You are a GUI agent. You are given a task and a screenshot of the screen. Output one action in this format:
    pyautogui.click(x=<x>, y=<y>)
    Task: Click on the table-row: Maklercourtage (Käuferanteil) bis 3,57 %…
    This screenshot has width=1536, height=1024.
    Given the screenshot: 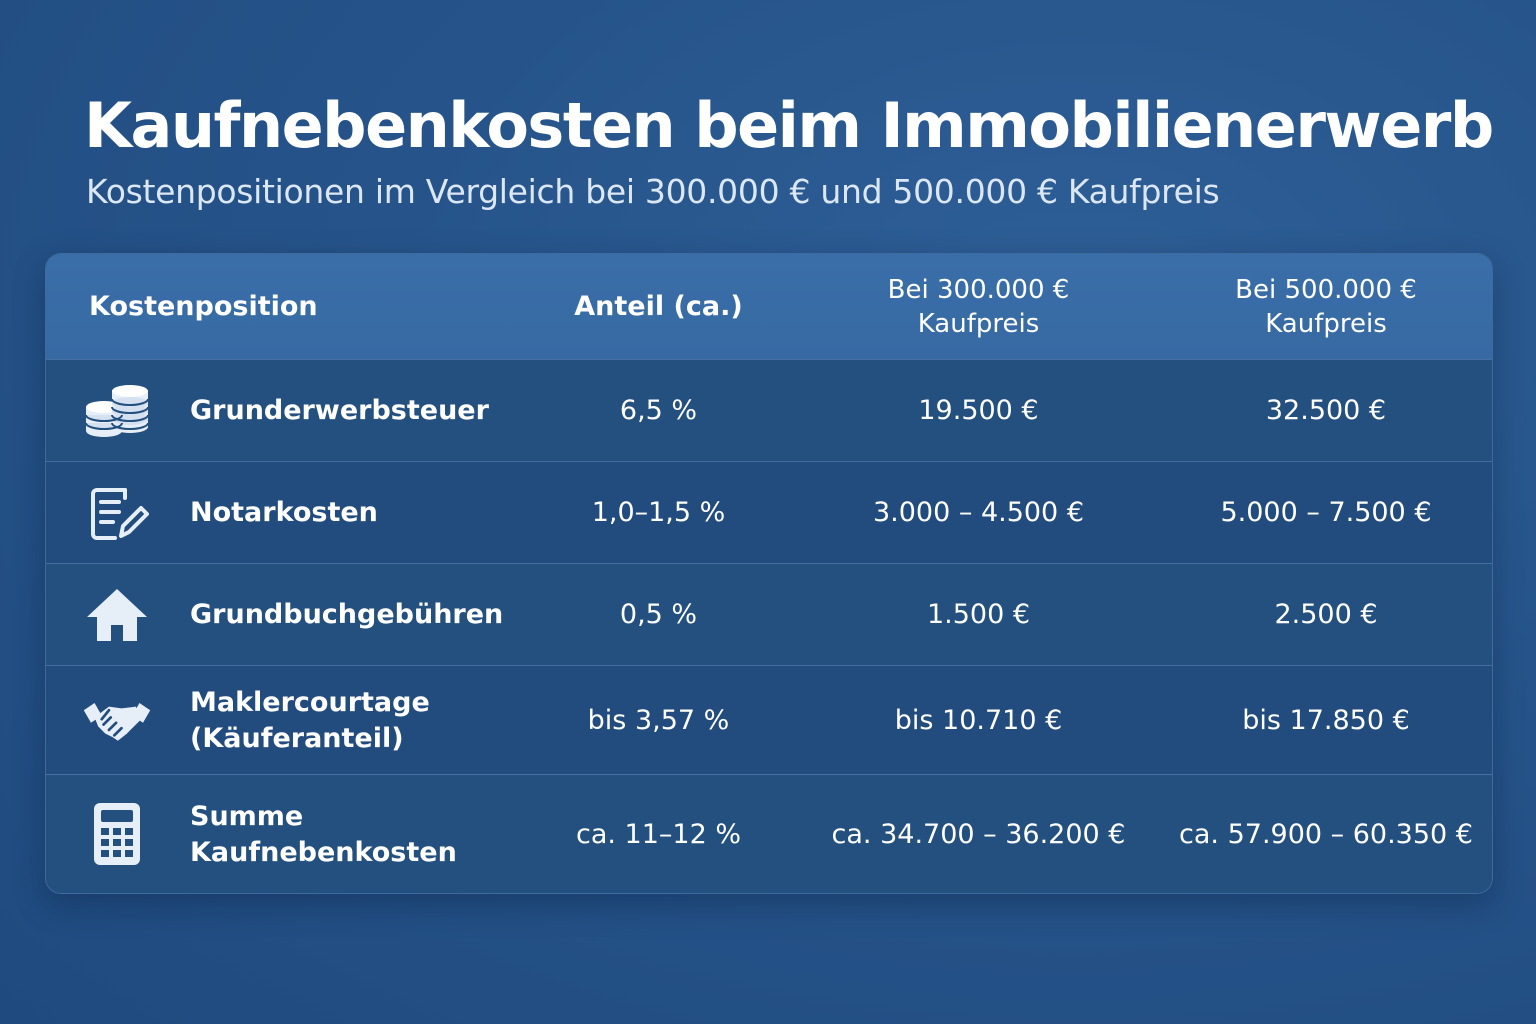 What is the action you would take?
    pyautogui.click(x=769, y=720)
    